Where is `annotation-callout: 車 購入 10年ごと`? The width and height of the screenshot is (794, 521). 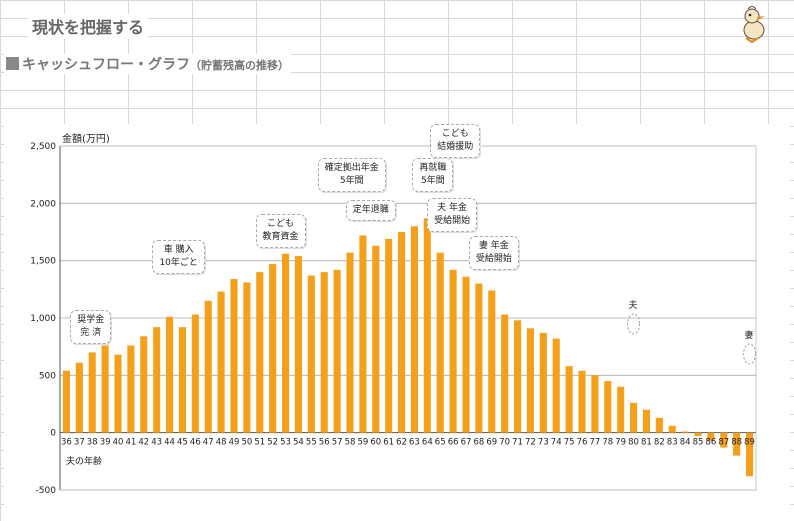
annotation-callout: 車 購入 10年ごと is located at coordinates (178, 257).